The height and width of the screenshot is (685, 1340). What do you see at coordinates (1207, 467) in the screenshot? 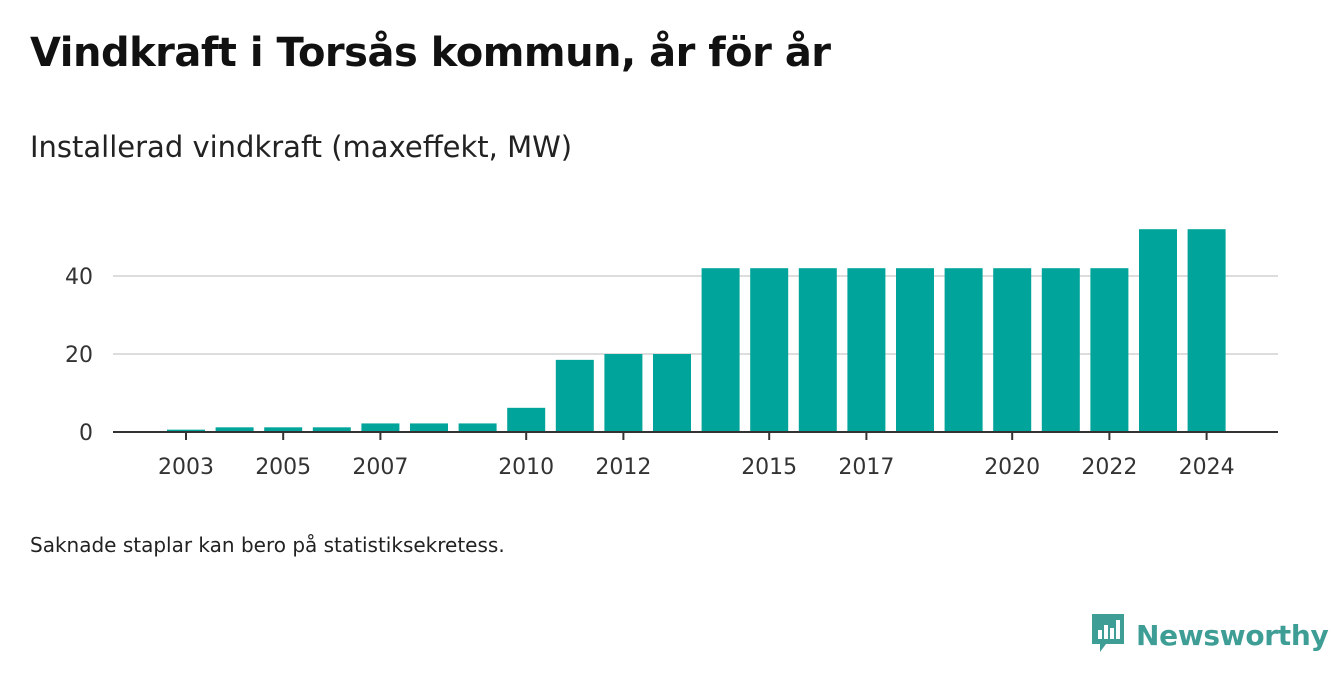
I see `x-tick-label: 2024` at bounding box center [1207, 467].